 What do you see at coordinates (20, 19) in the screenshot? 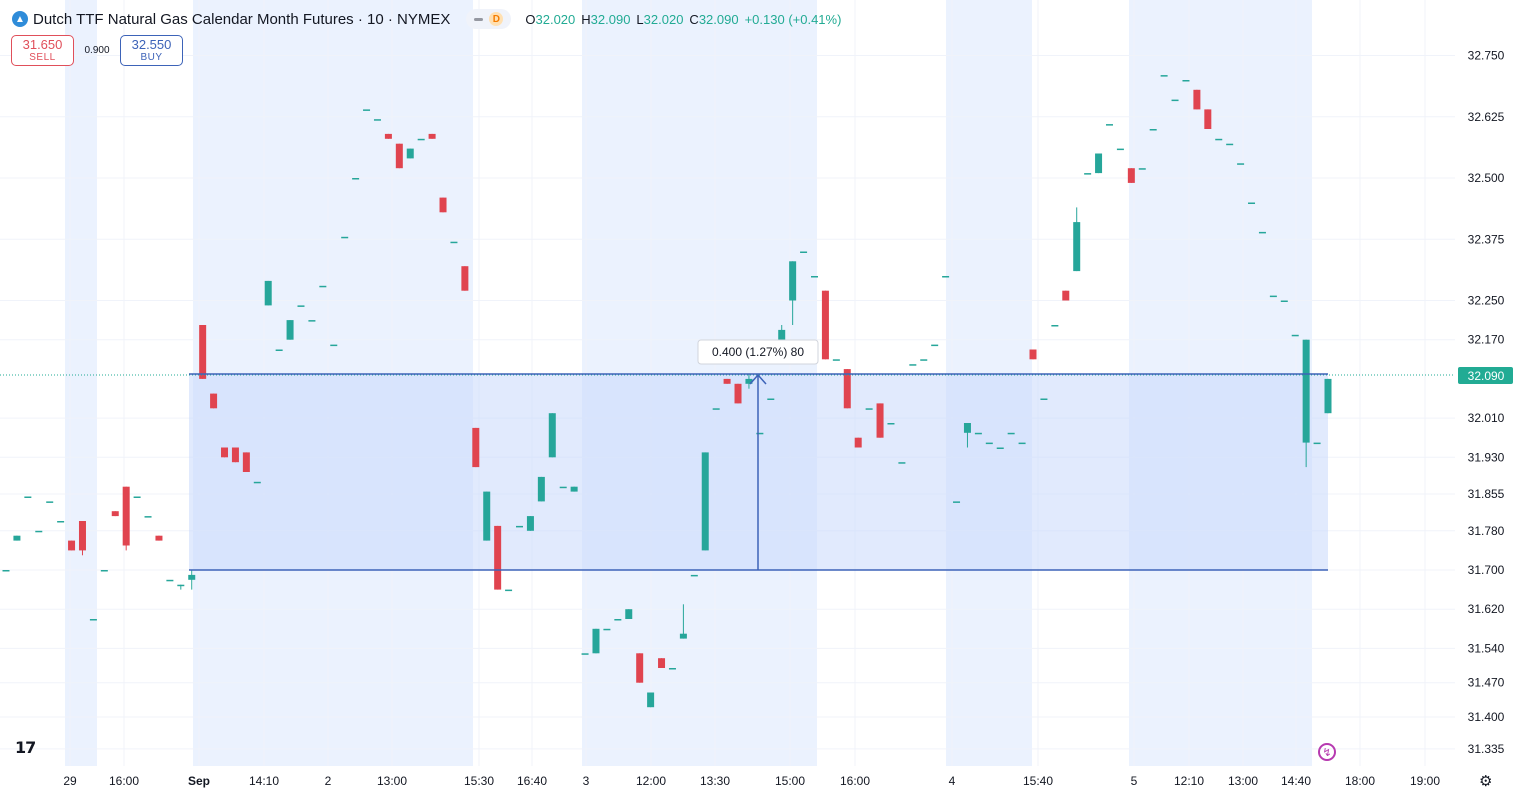
I see `flame-icon: ▲` at bounding box center [20, 19].